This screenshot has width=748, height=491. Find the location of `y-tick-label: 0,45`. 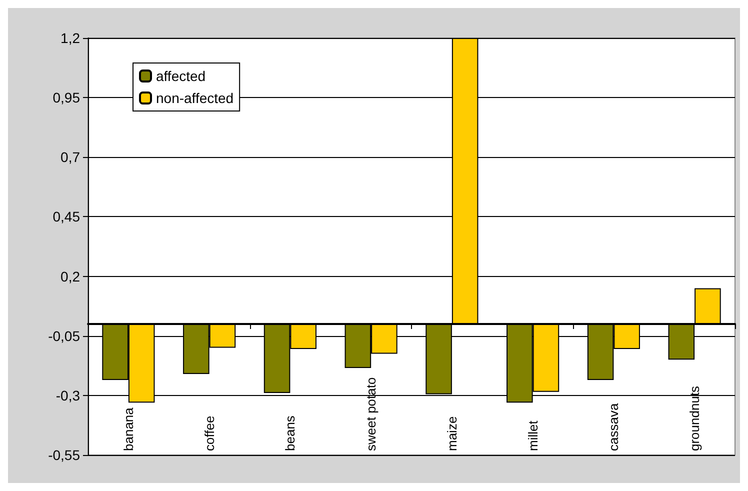

y-tick-label: 0,45 is located at coordinates (66, 216).